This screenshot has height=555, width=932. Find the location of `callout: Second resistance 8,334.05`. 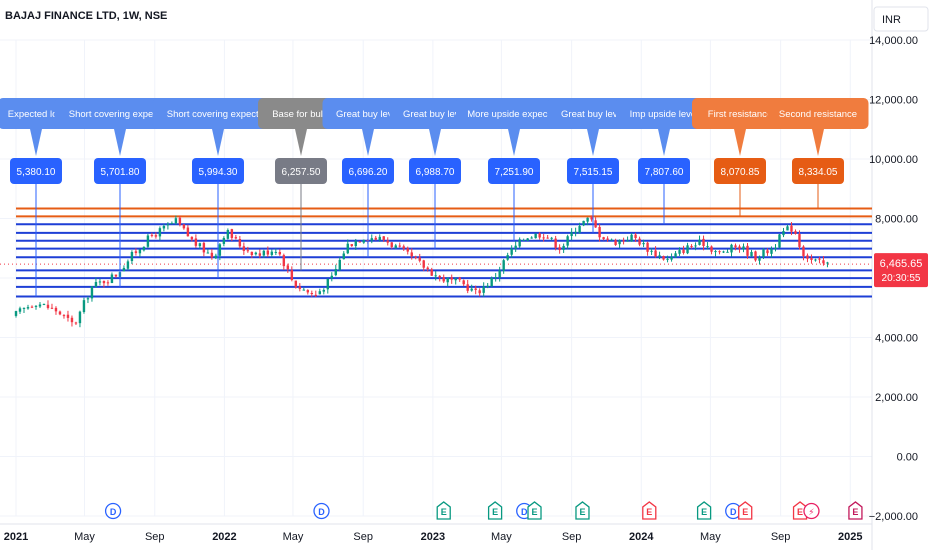

callout: Second resistance 8,334.05 is located at coordinates (818, 141).